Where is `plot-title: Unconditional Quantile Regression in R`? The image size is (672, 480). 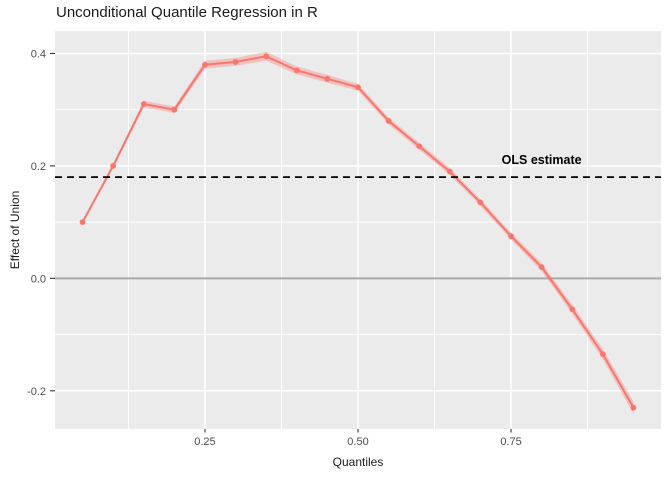 plot-title: Unconditional Quantile Regression in R is located at coordinates (187, 12).